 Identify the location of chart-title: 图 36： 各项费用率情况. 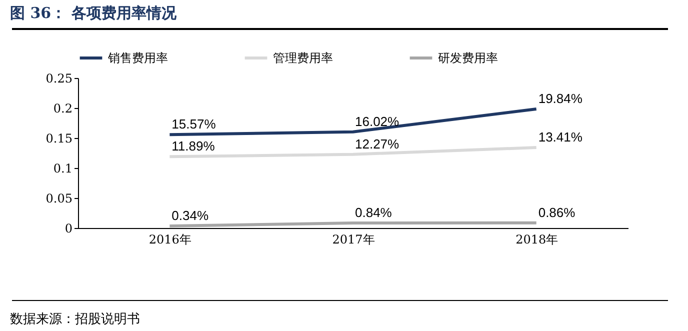
(93, 13).